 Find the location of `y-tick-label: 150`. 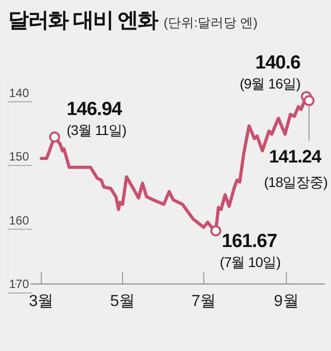

y-tick-label: 150 is located at coordinates (19, 157).